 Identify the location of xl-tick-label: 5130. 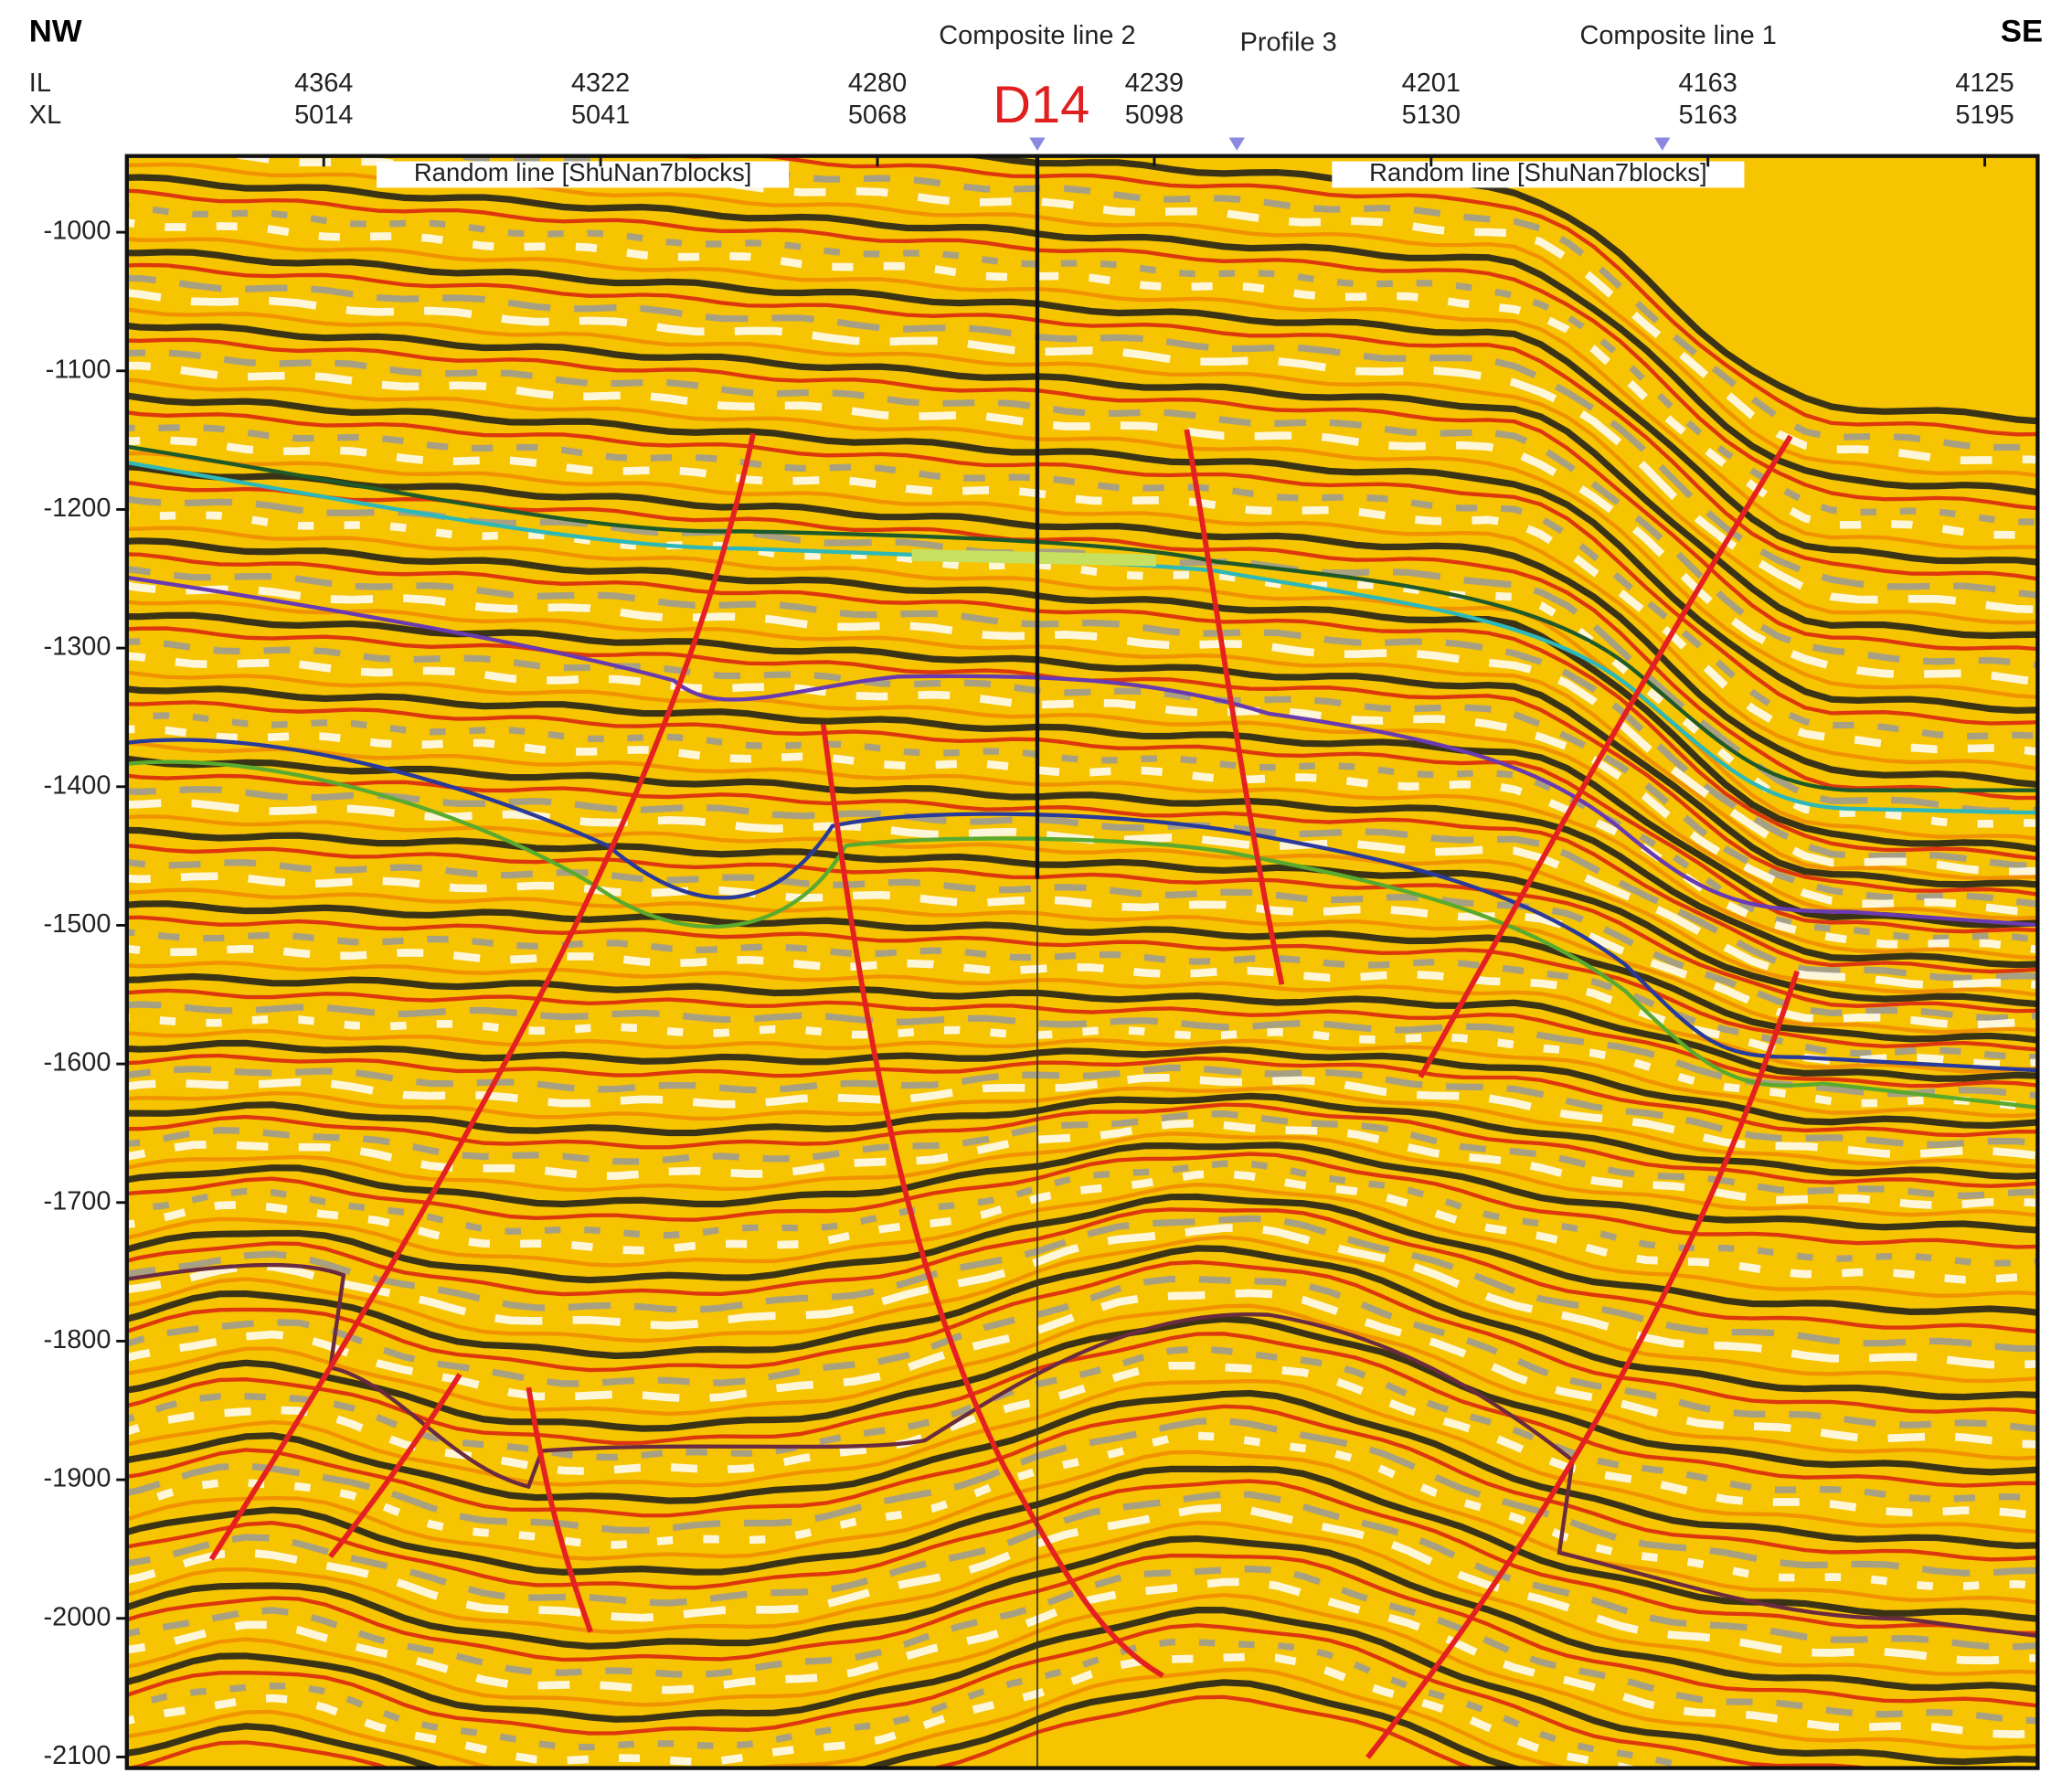
(1431, 115).